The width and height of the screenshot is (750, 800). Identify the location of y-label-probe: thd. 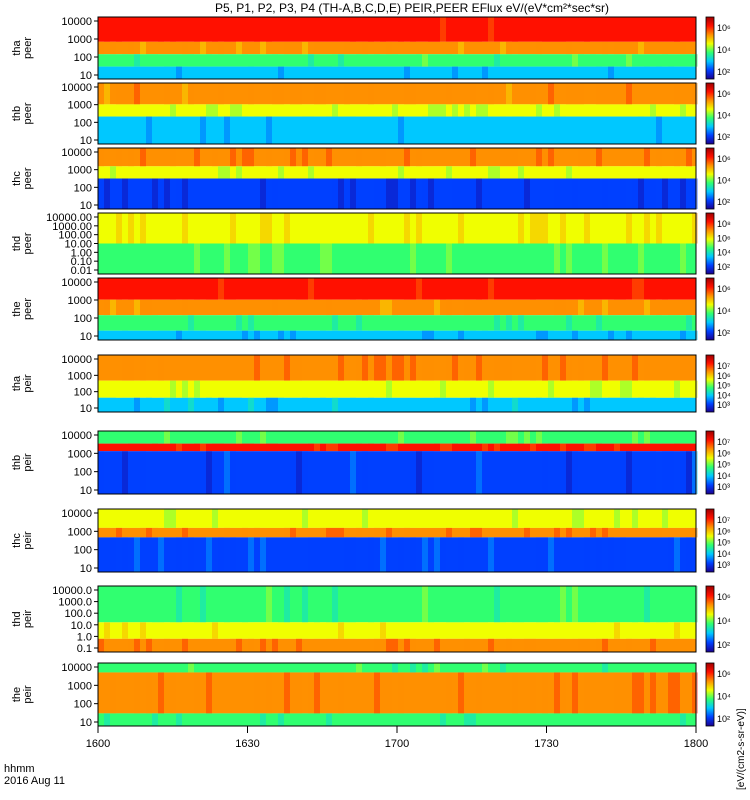
(17, 618).